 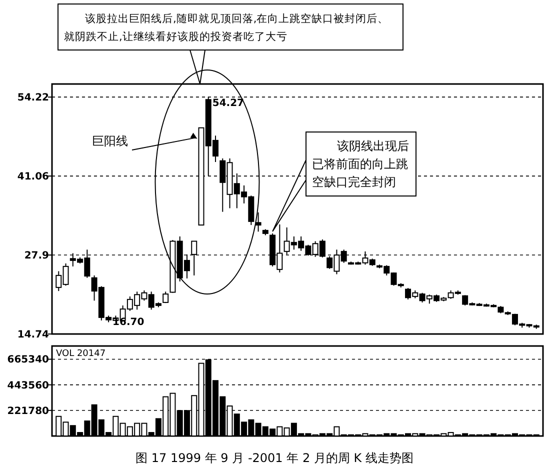 What do you see at coordinates (110, 141) in the screenshot?
I see `annotation: 巨阳线` at bounding box center [110, 141].